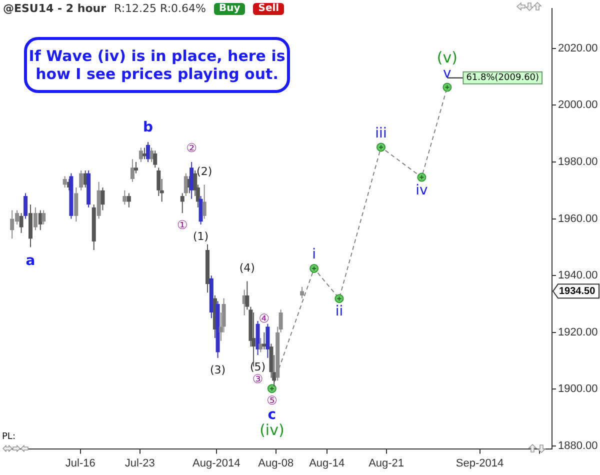 The image size is (600, 475). What do you see at coordinates (218, 369) in the screenshot?
I see `annotation: (3)` at bounding box center [218, 369].